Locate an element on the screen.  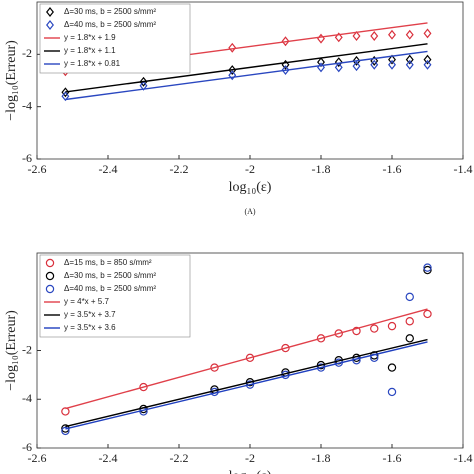
legend-label: y = 1.8*x + 1.1 is located at coordinates (90, 50).